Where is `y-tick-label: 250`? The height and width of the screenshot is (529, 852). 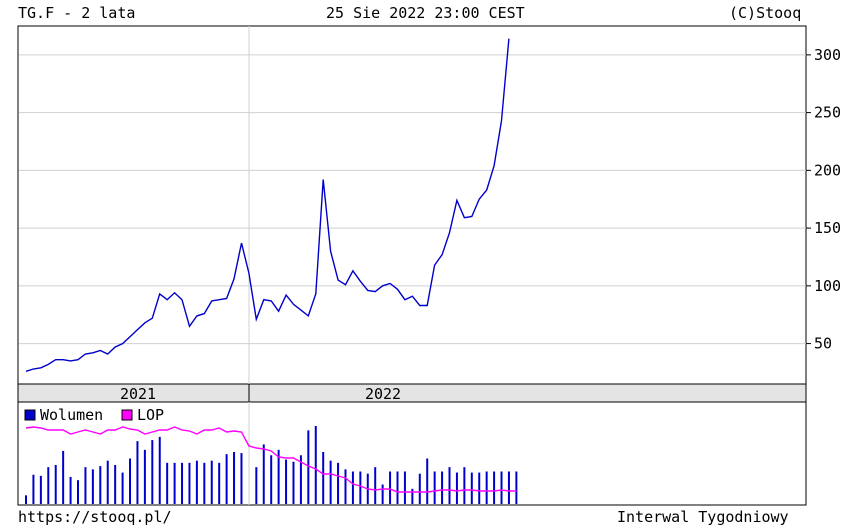
y-tick-label: 250 is located at coordinates (827, 113).